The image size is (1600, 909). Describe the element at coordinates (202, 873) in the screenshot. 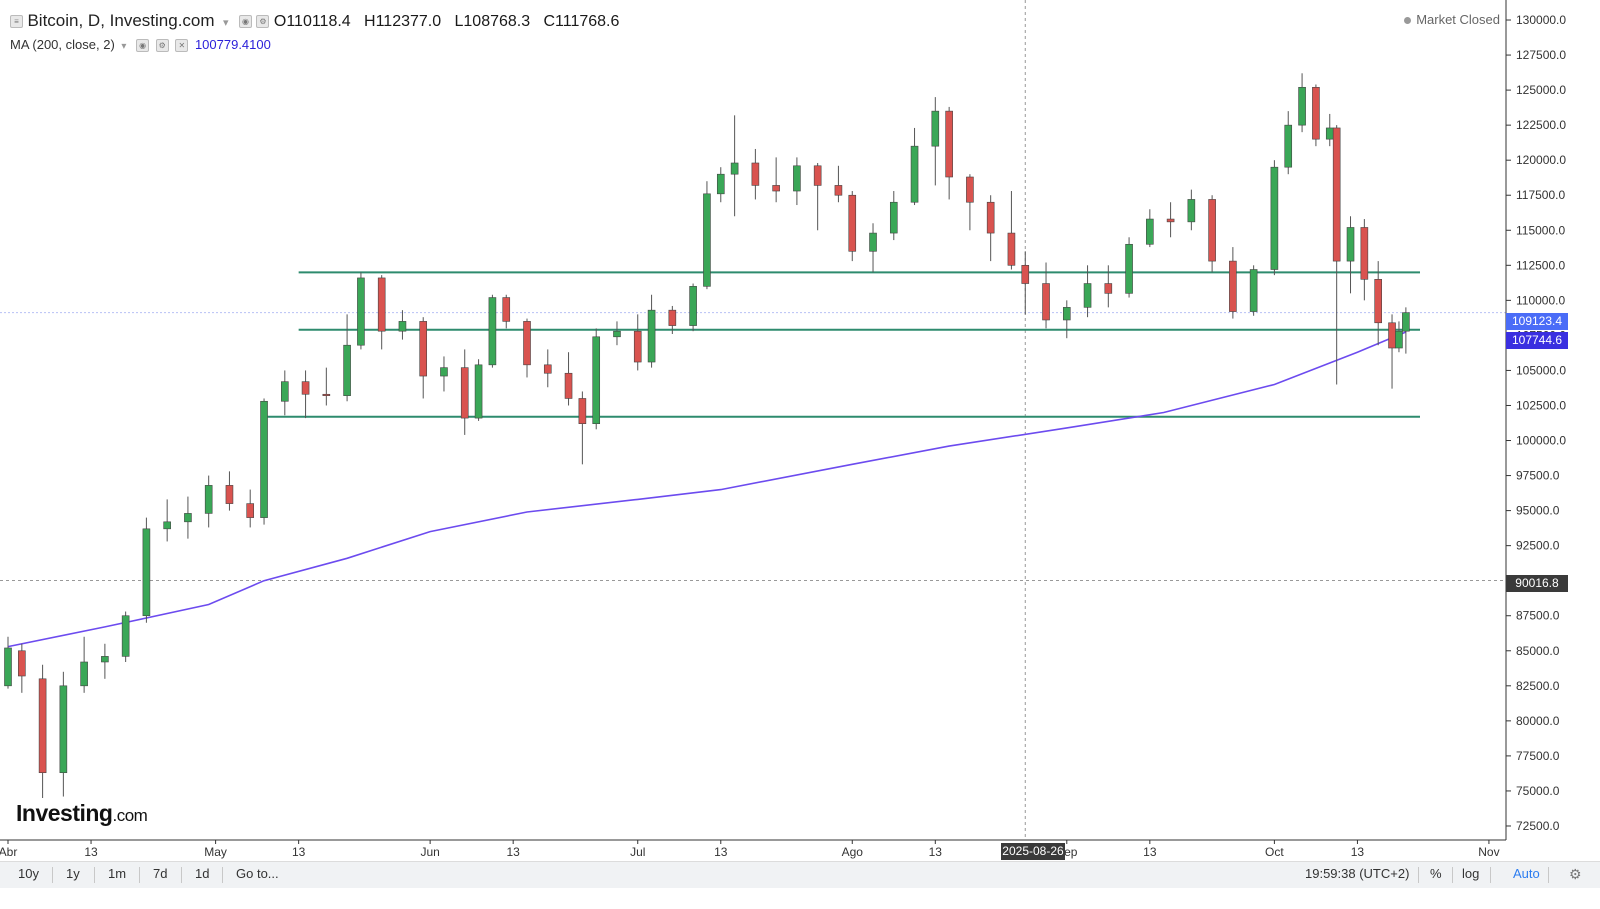

I see `range-1d-button: 1d` at that location.